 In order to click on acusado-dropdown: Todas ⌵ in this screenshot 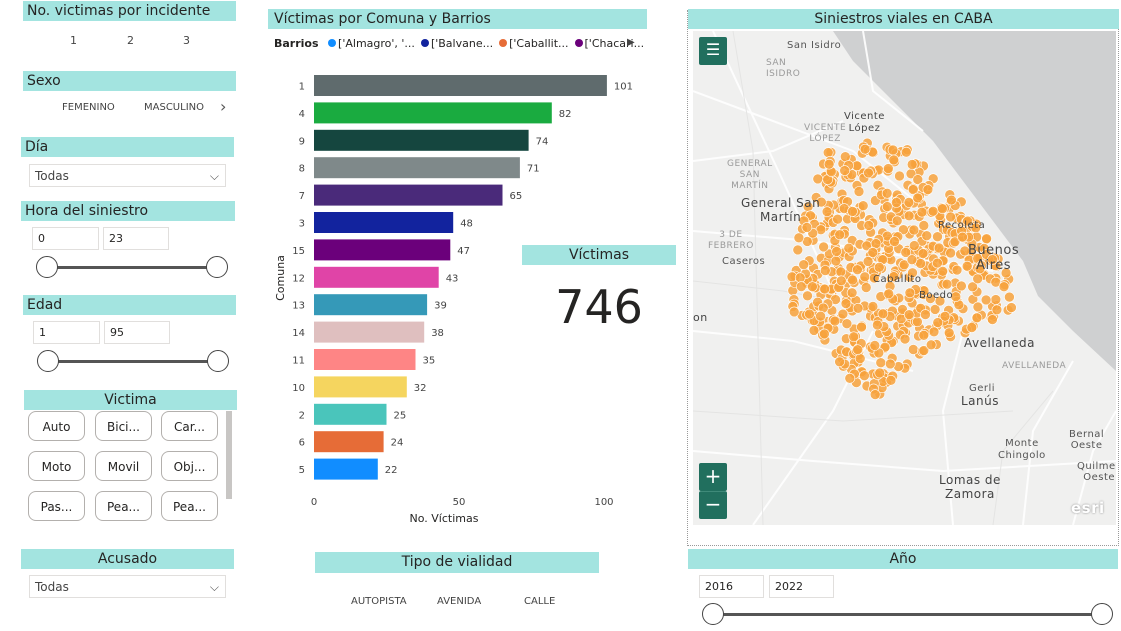, I will do `click(127, 586)`.